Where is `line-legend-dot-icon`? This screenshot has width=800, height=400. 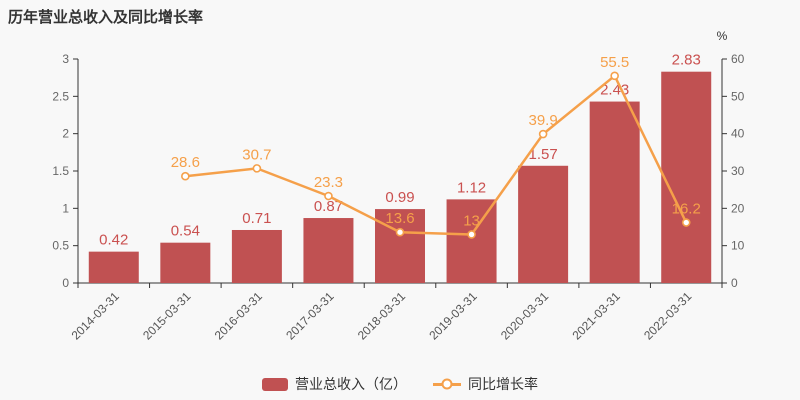
line-legend-dot-icon is located at coordinates (447, 384).